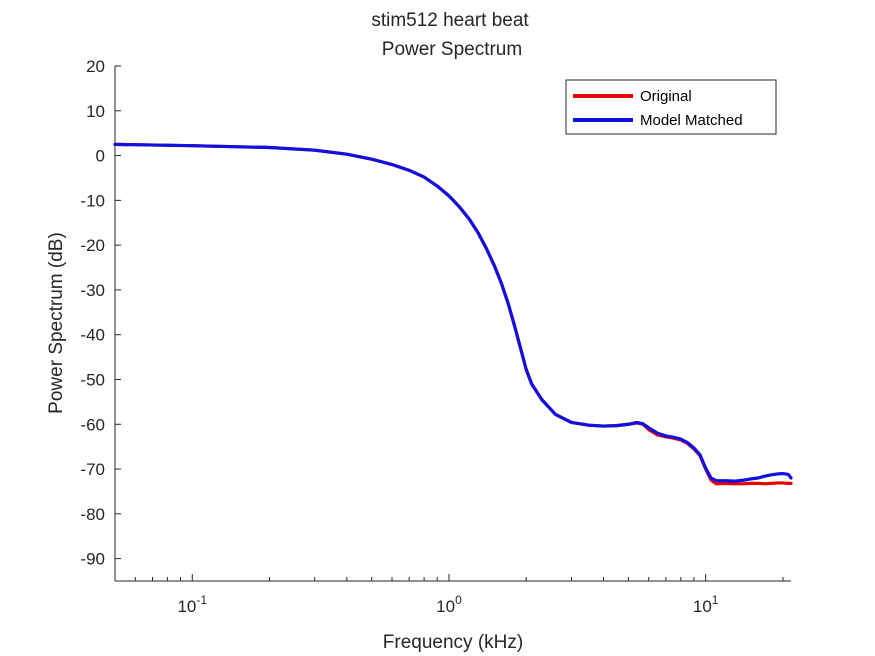 Image resolution: width=875 pixels, height=656 pixels. What do you see at coordinates (452, 49) in the screenshot?
I see `chart-subtitle: Power Spectrum` at bounding box center [452, 49].